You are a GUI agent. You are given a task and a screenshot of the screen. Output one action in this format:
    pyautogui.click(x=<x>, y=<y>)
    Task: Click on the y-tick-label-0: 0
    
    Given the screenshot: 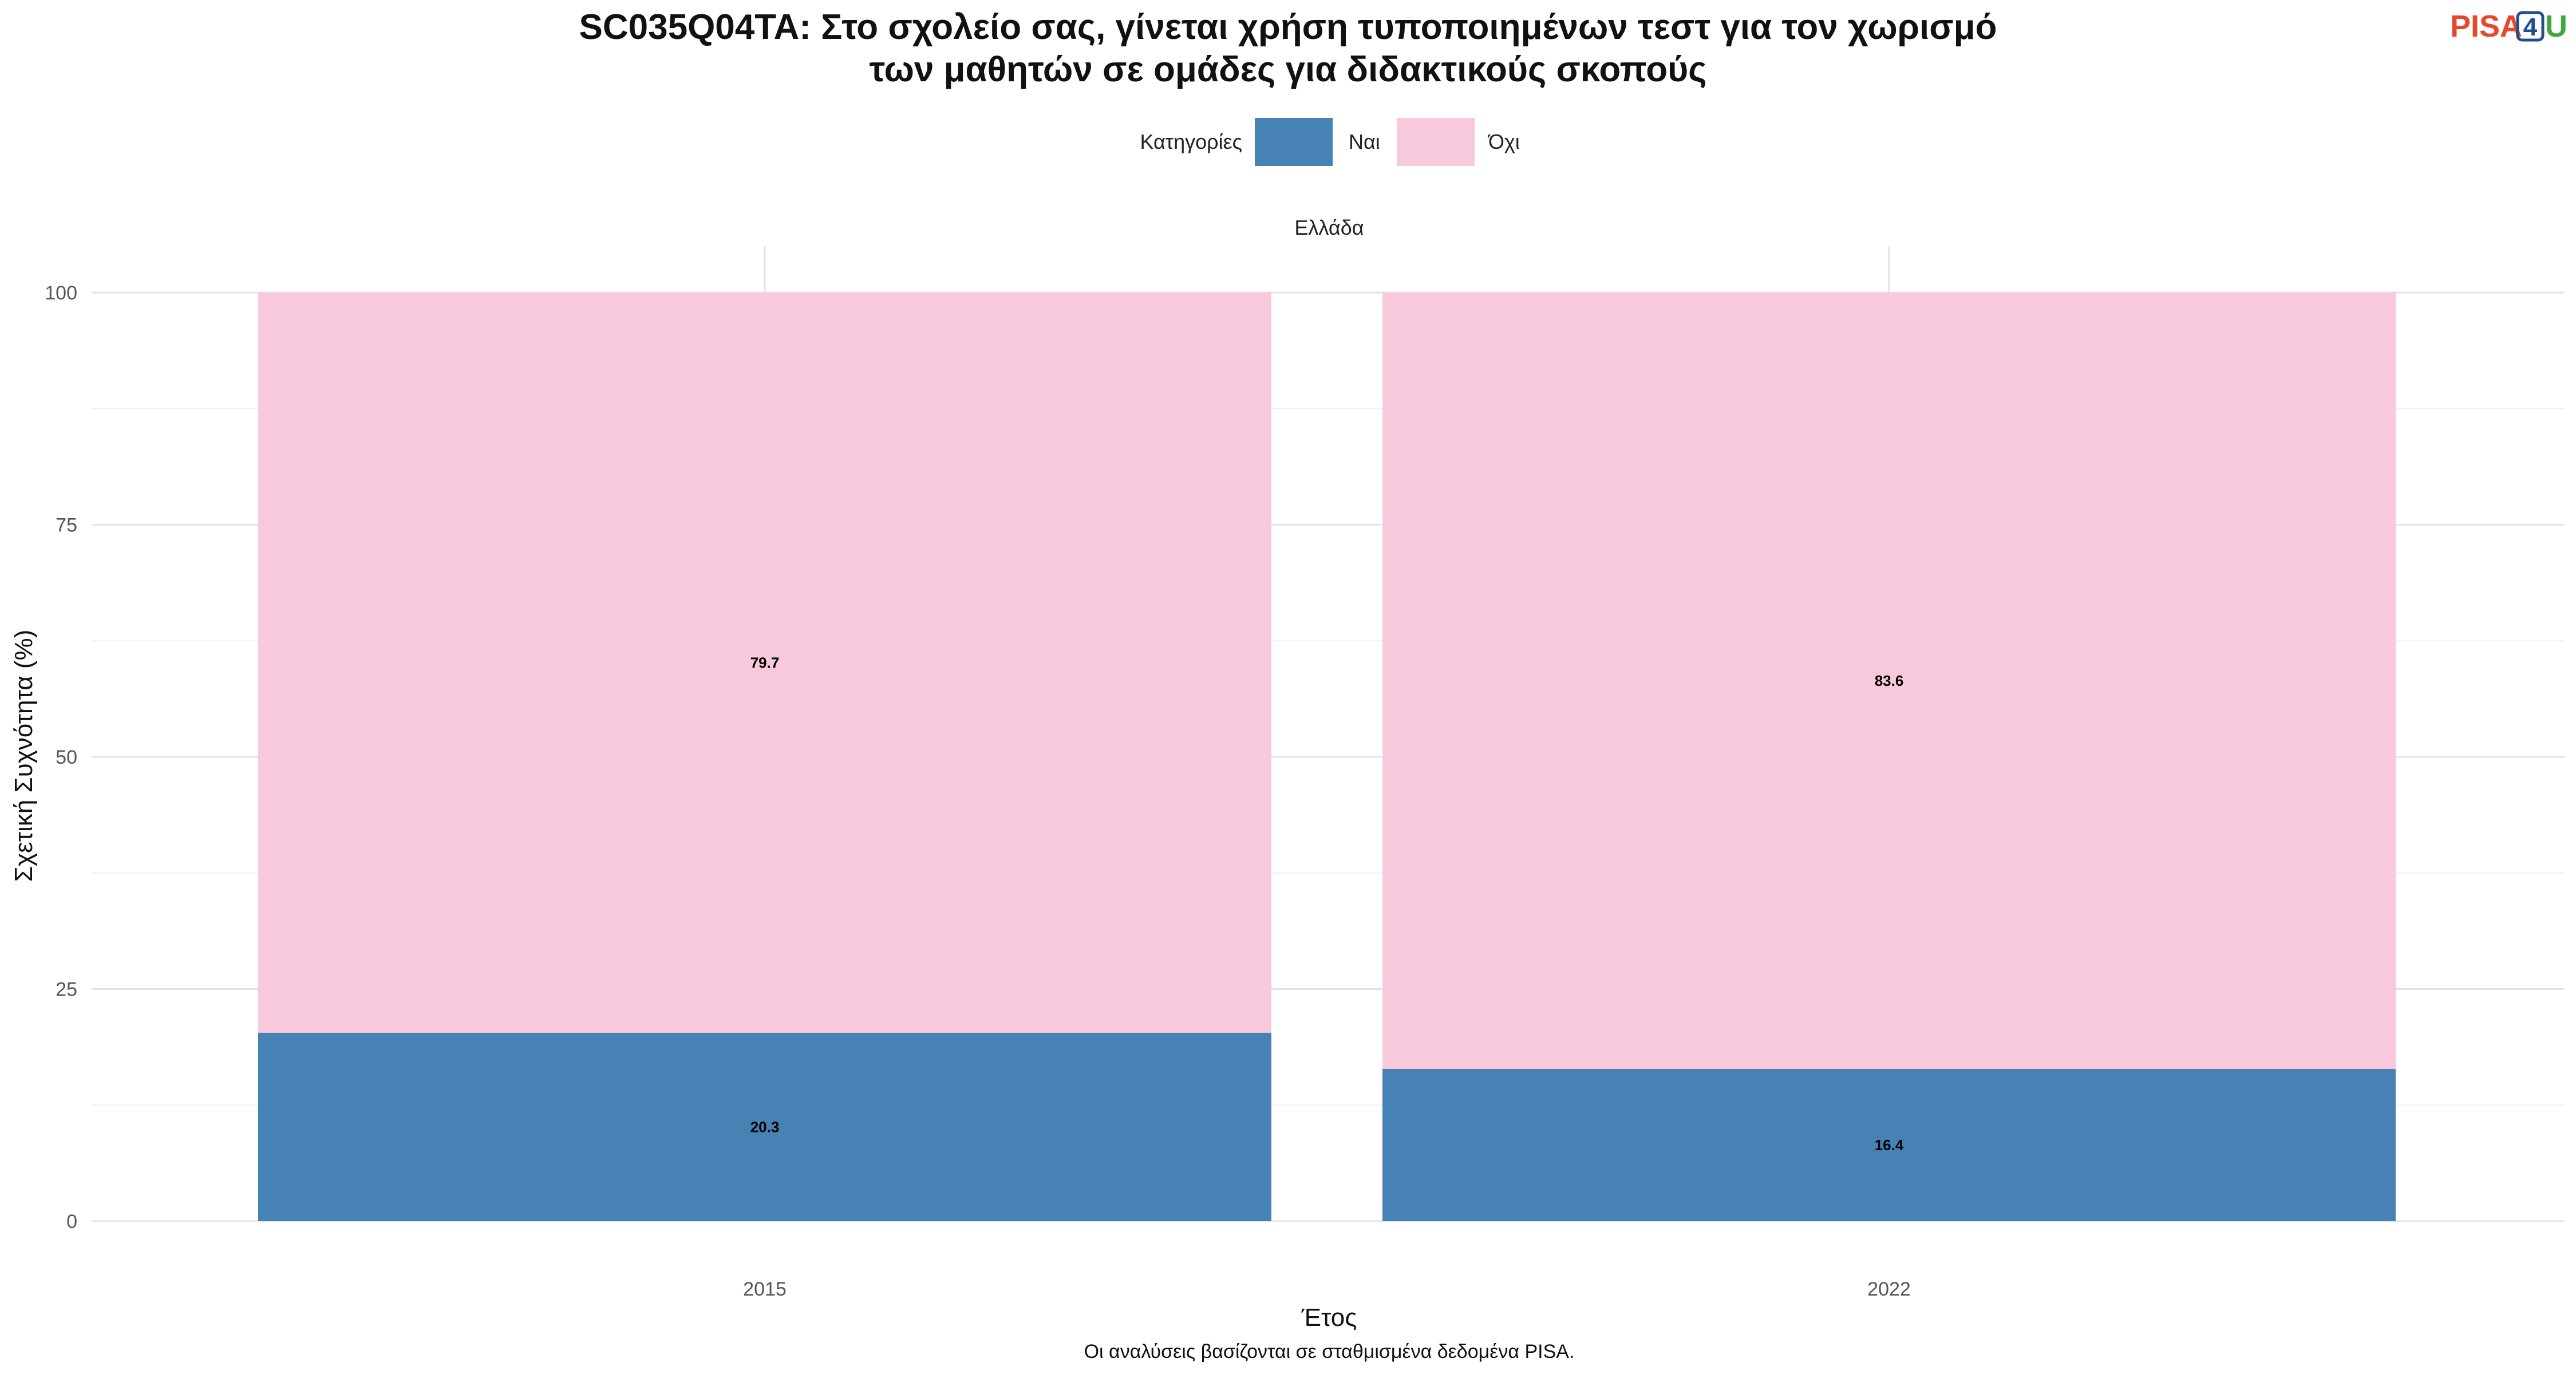 What is the action you would take?
    pyautogui.click(x=71, y=1222)
    